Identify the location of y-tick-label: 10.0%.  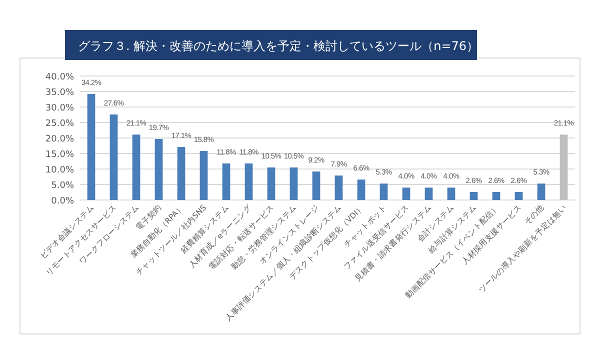
(59, 171).